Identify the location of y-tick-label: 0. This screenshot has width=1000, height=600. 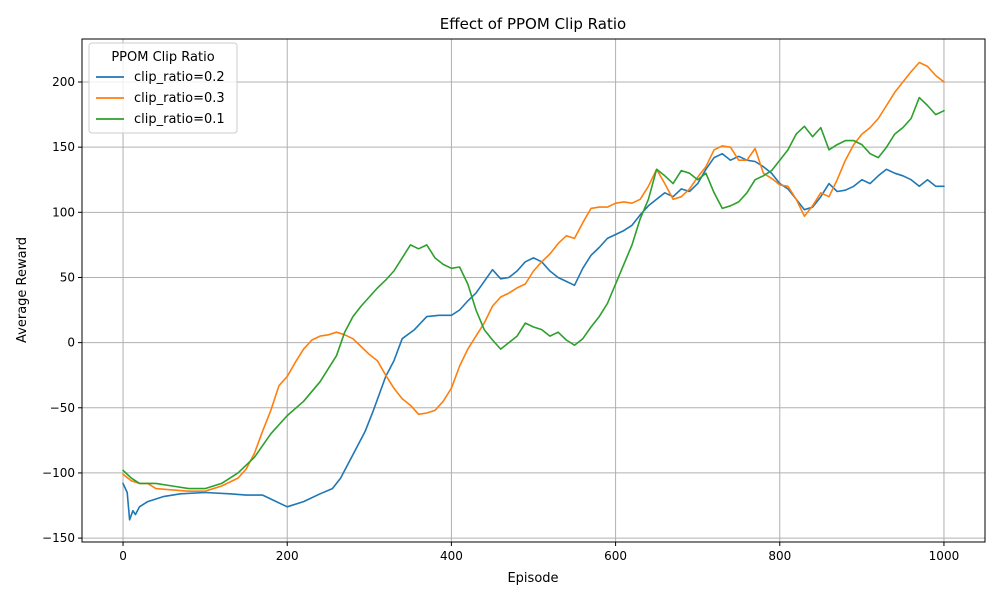
(71, 343).